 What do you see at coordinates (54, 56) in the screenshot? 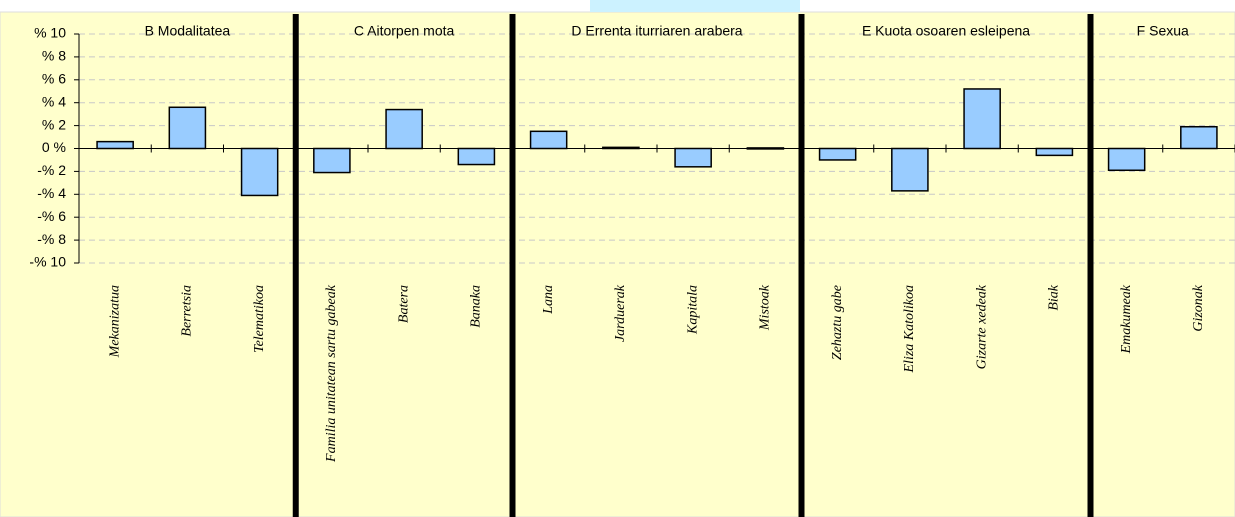
I see `y-tick-label: % 8` at bounding box center [54, 56].